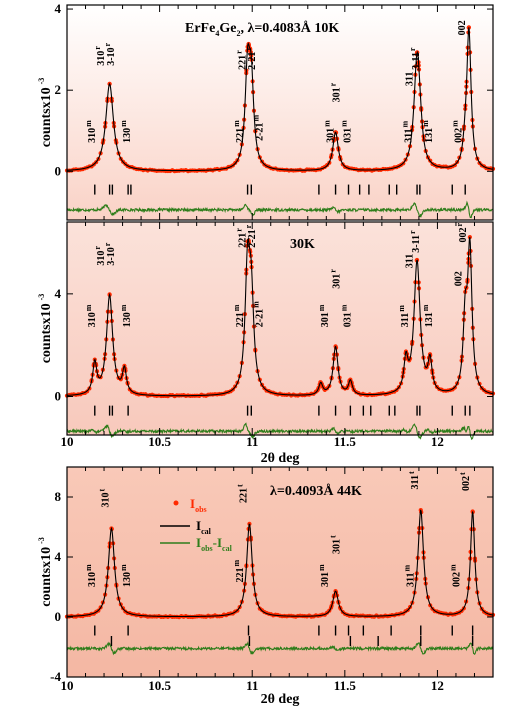  What do you see at coordinates (335, 544) in the screenshot?
I see `peak-label: 301t` at bounding box center [335, 544].